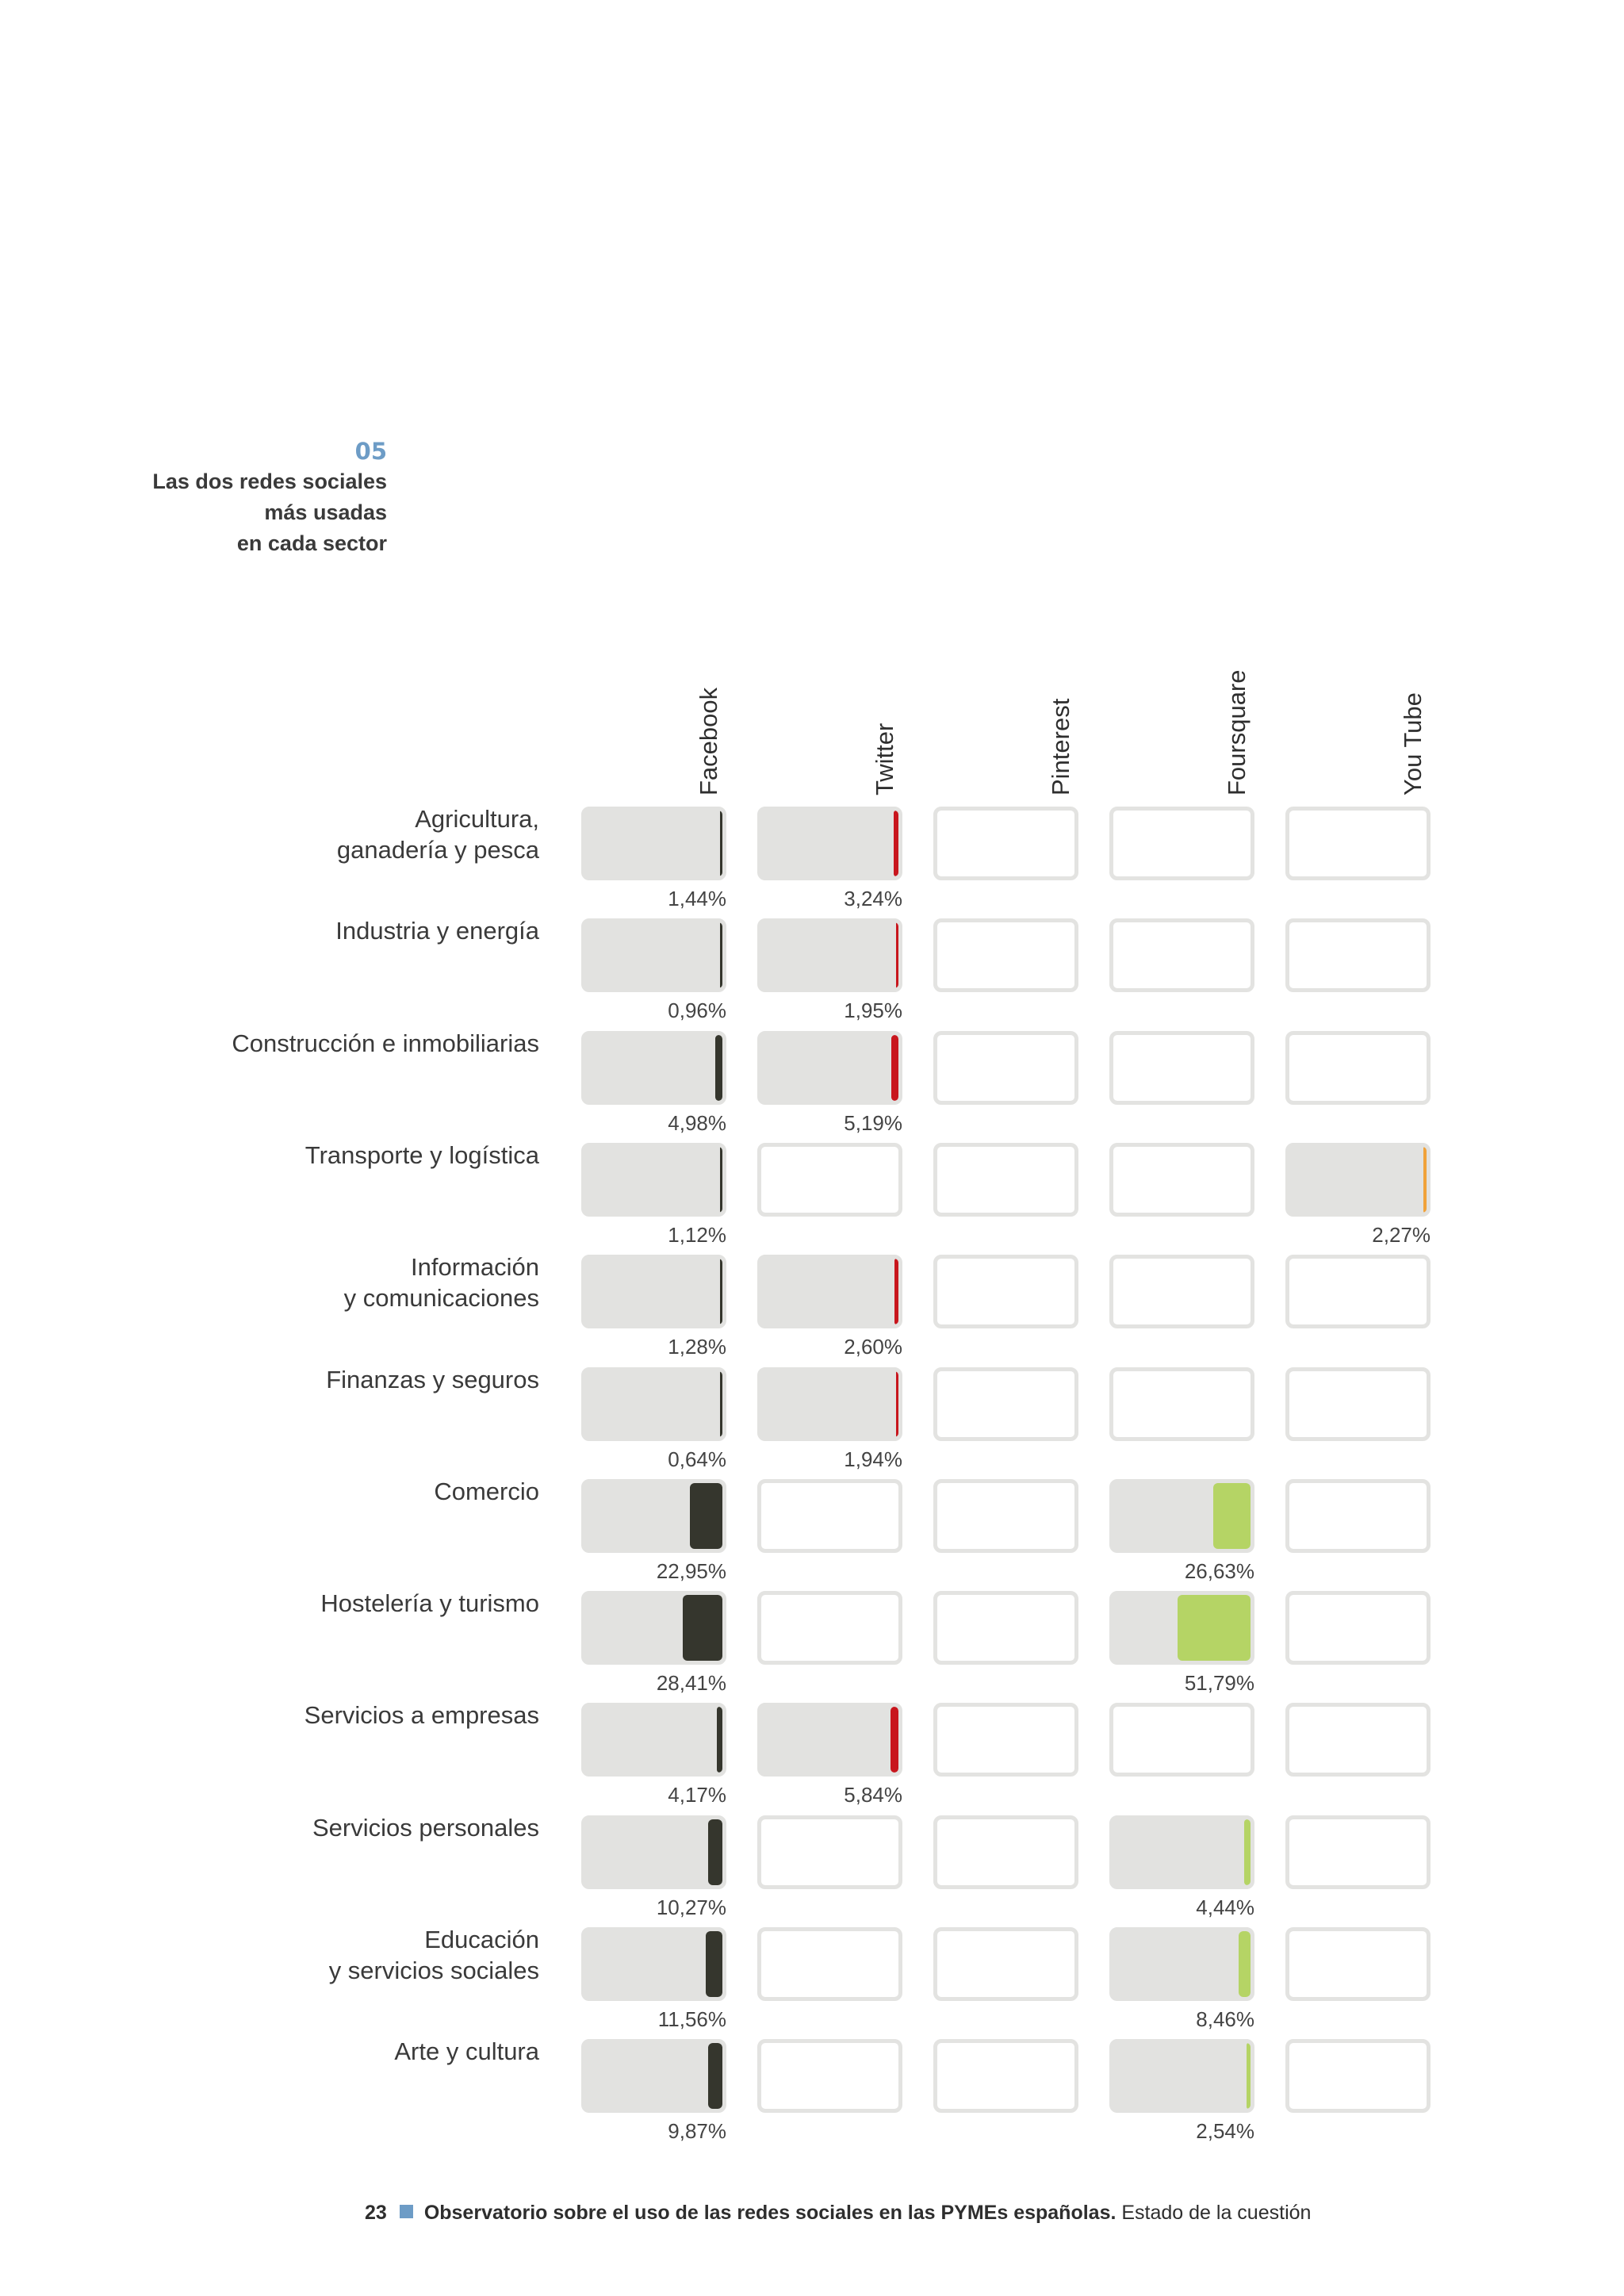 Image resolution: width=1624 pixels, height=2296 pixels. Describe the element at coordinates (873, 898) in the screenshot. I see `value-label: 3,24%` at that location.